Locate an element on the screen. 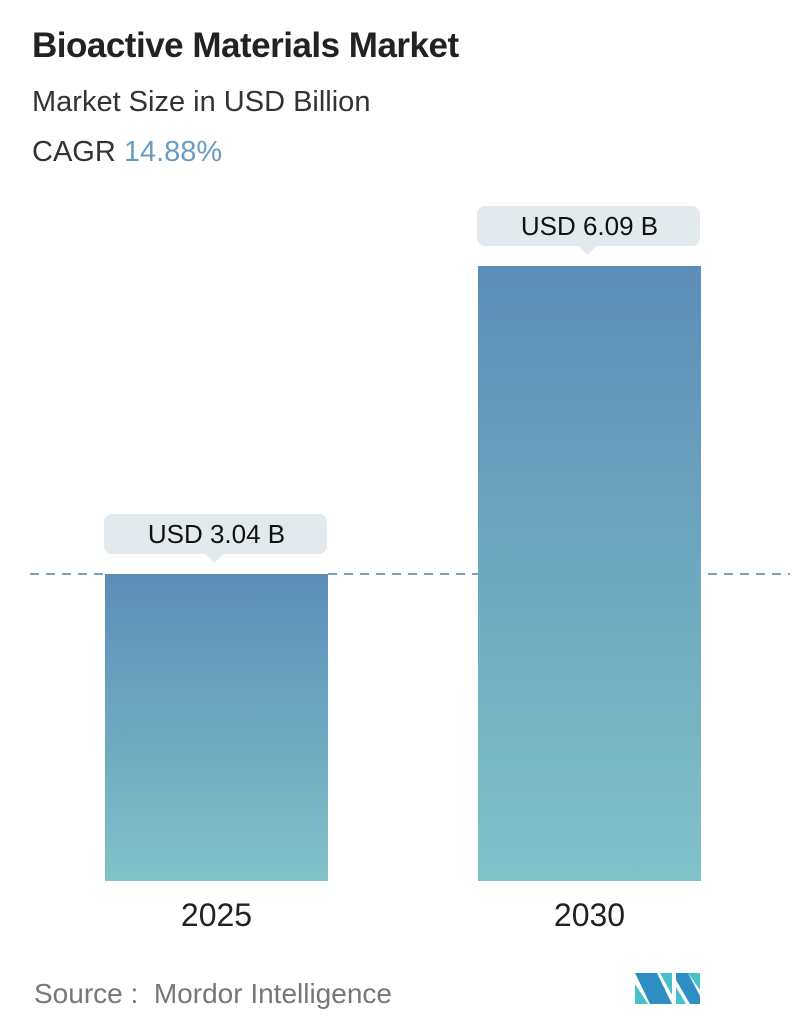 The image size is (796, 1034). bar-2025 is located at coordinates (216, 727).